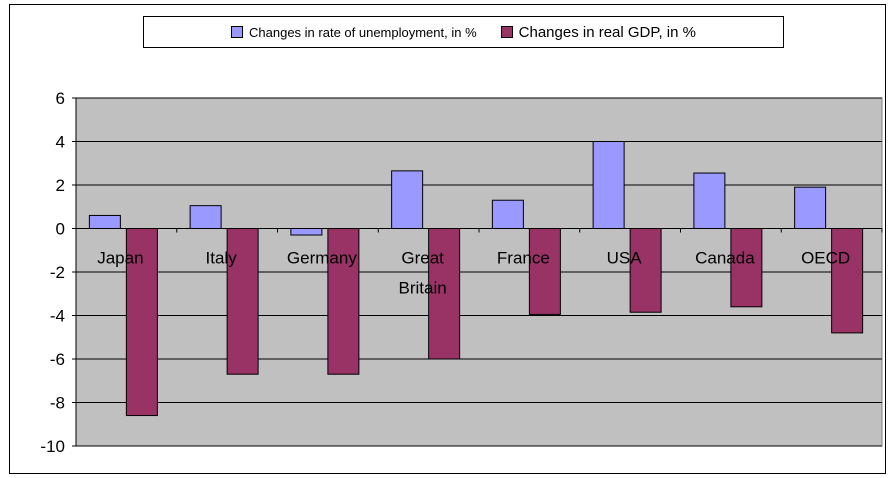 This screenshot has height=478, width=895. Describe the element at coordinates (52, 446) in the screenshot. I see `y-tick-label: -10` at that location.